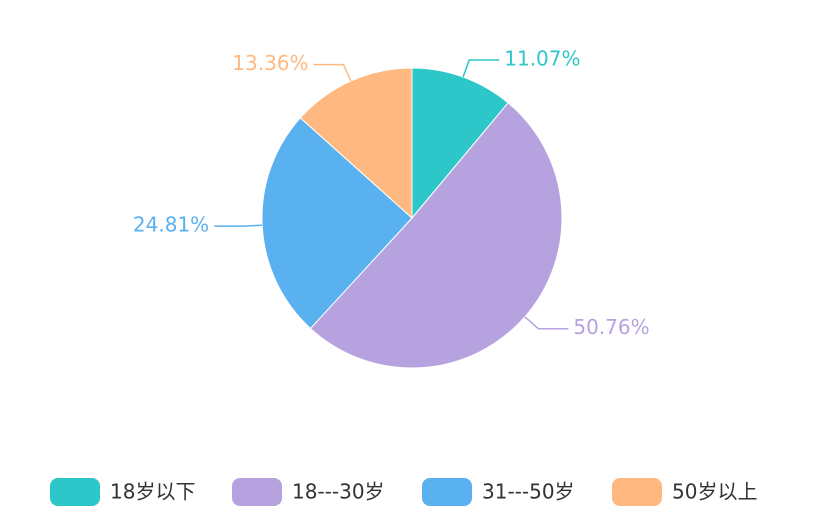 The width and height of the screenshot is (814, 518). I want to click on legend-label: 18岁以下, so click(152, 492).